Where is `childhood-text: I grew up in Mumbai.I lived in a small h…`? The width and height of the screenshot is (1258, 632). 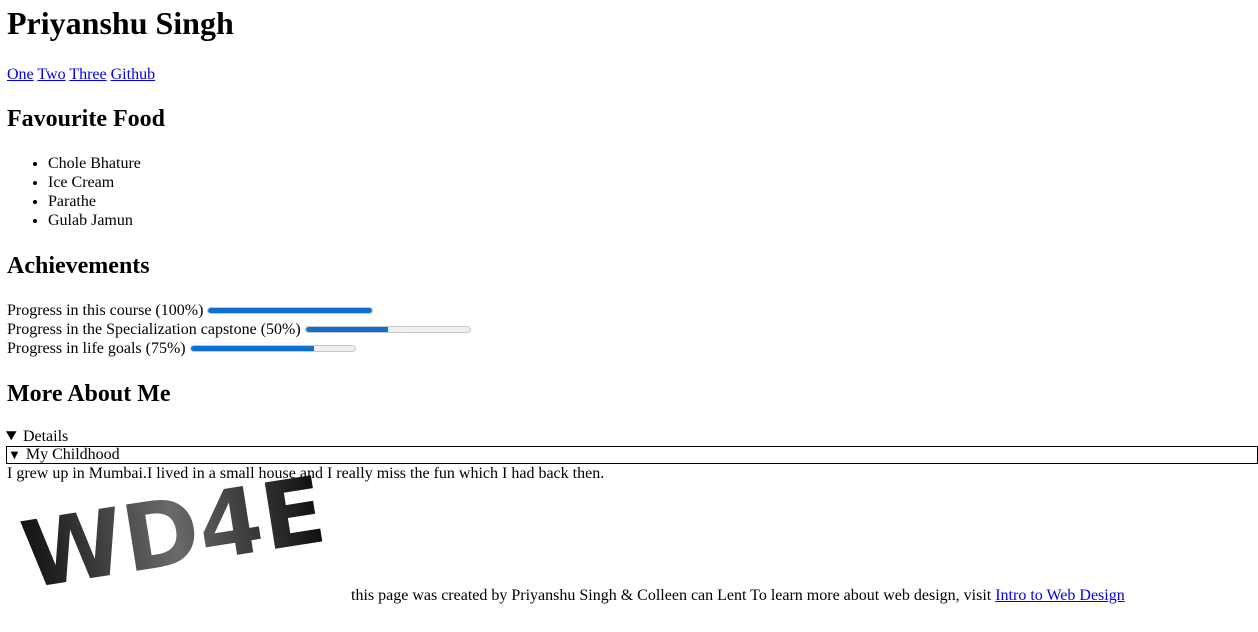 childhood-text: I grew up in Mumbai.I lived in a small h… is located at coordinates (306, 473).